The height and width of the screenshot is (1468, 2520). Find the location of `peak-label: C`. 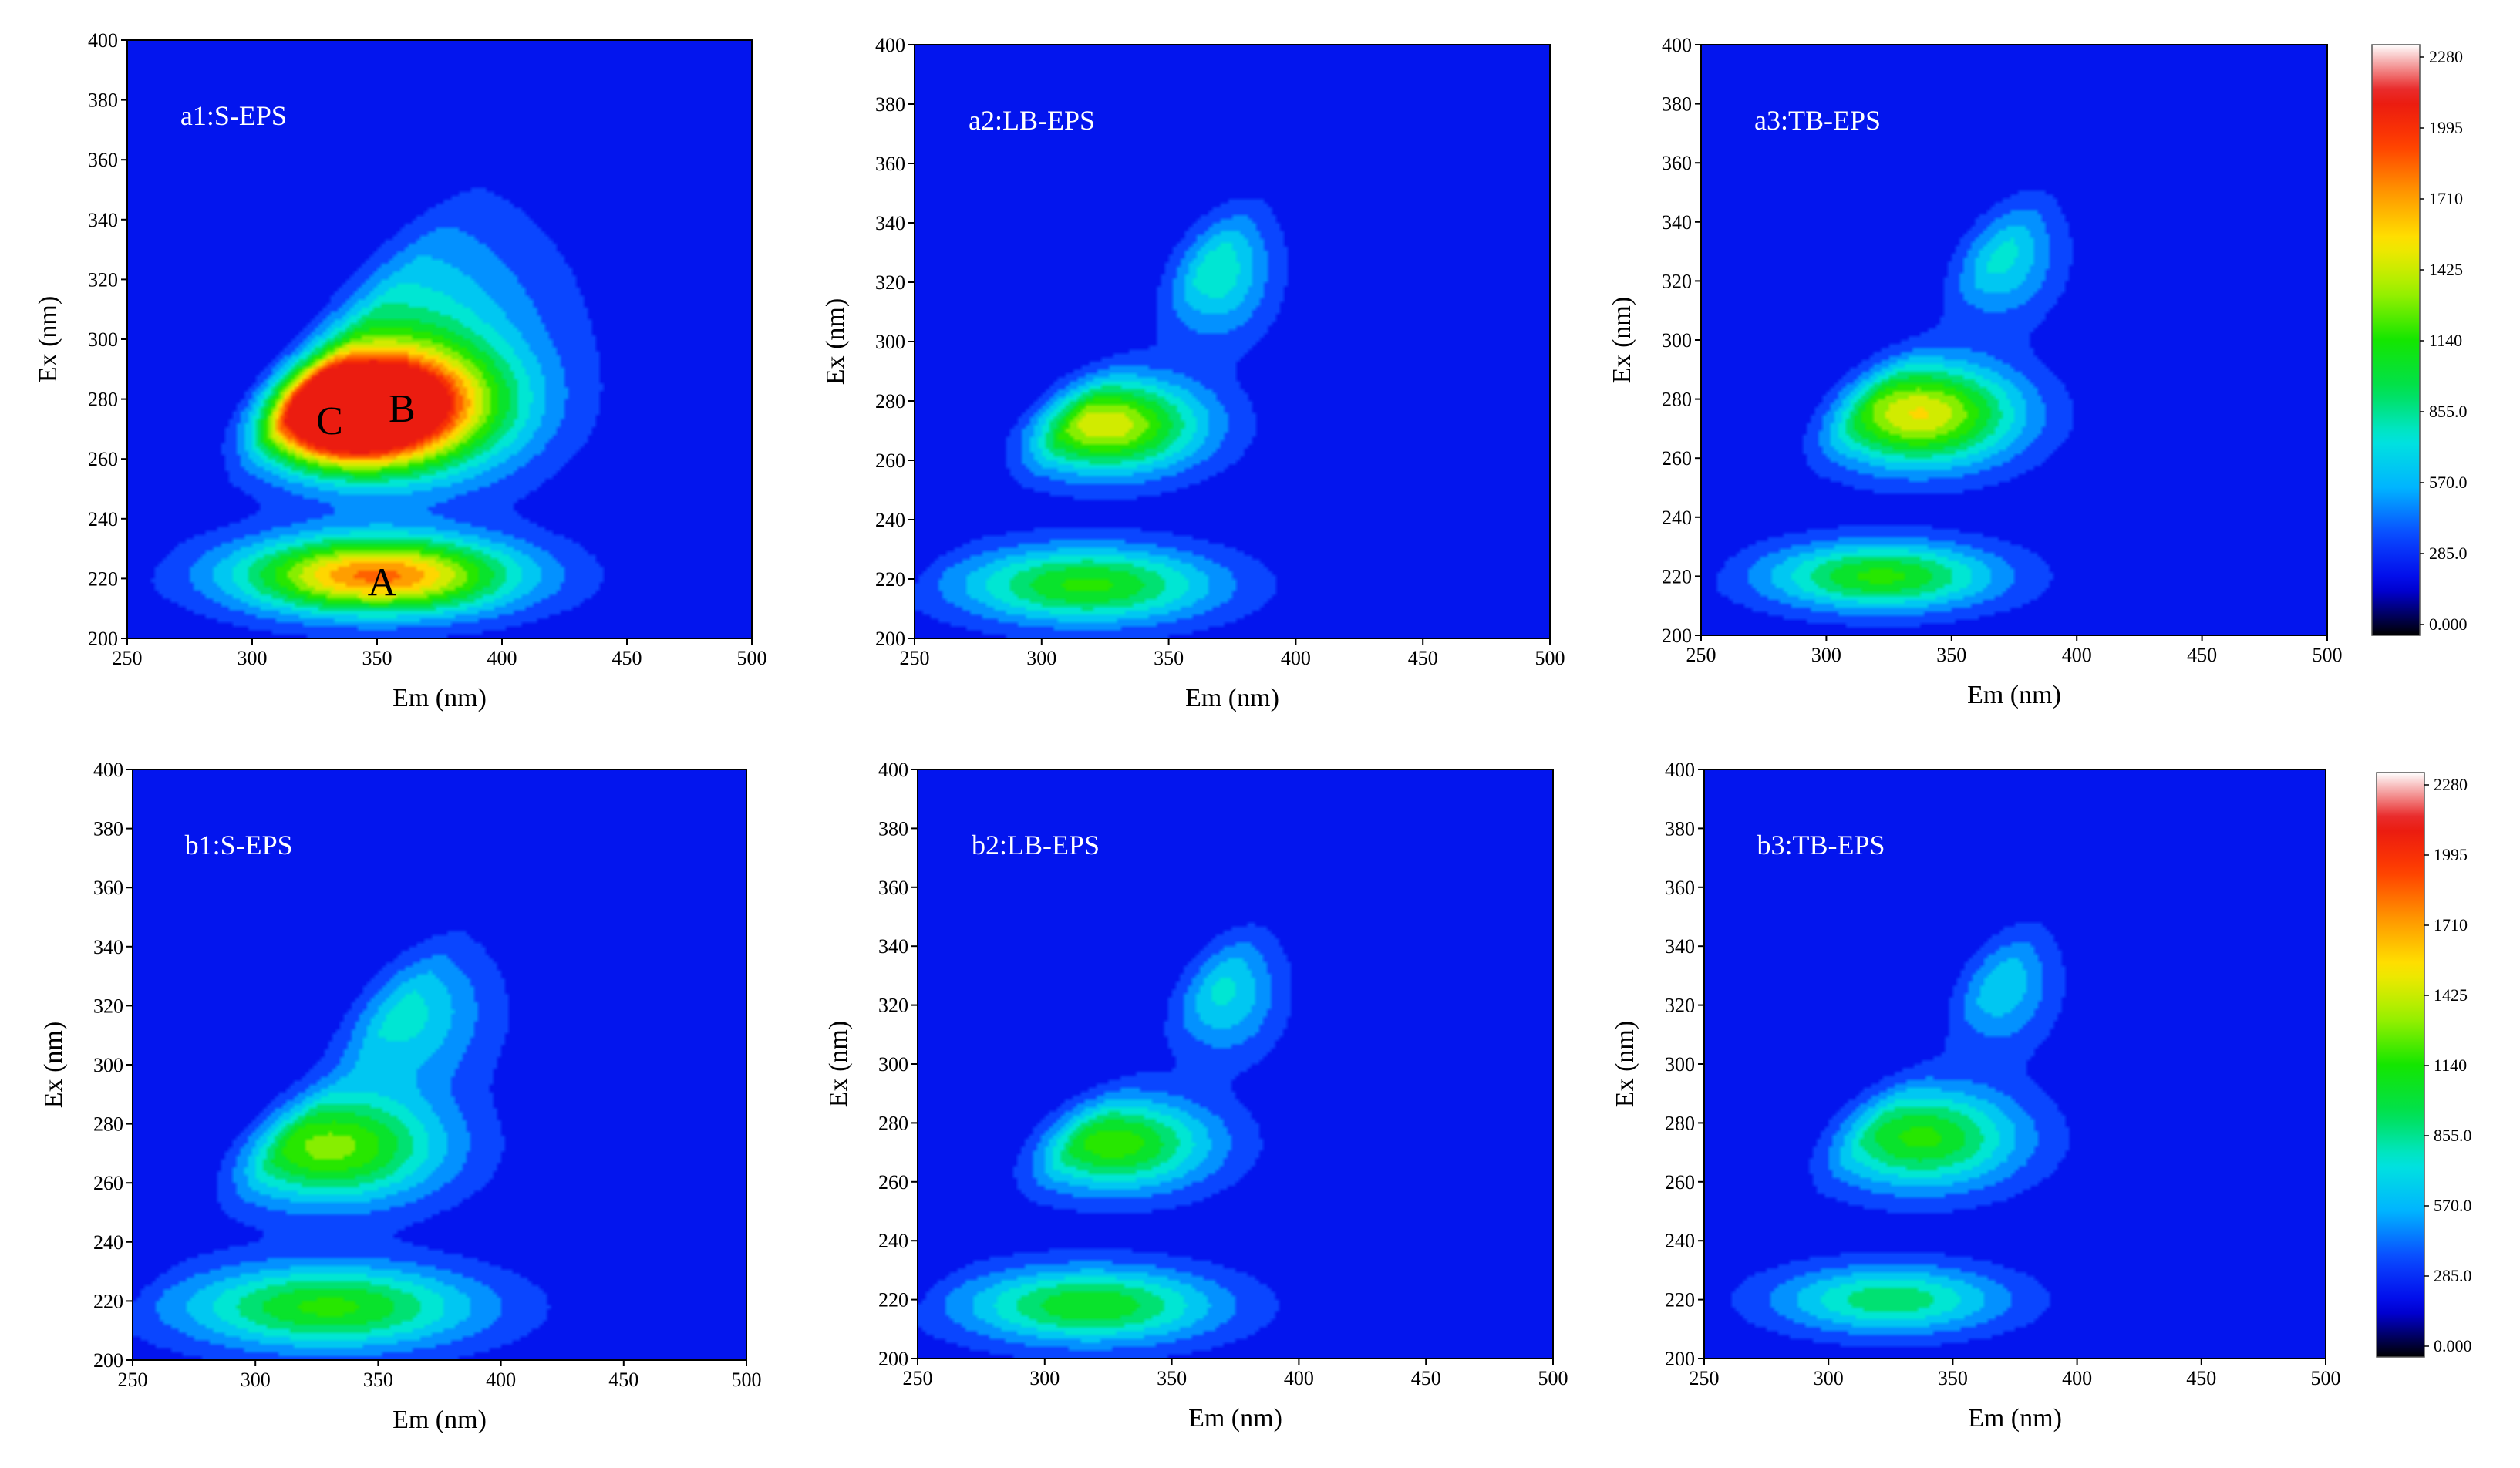

peak-label: C is located at coordinates (329, 421).